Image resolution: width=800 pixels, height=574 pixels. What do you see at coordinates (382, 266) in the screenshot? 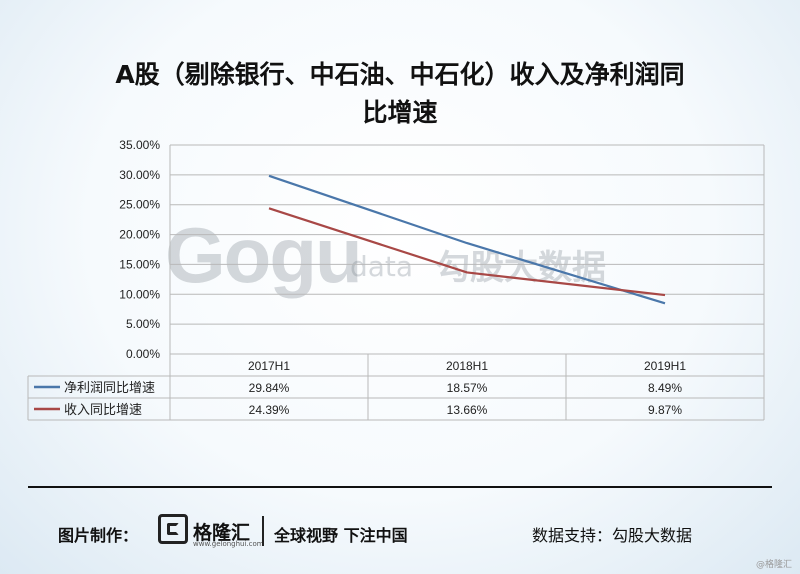
I see `watermark-sub: data` at bounding box center [382, 266].